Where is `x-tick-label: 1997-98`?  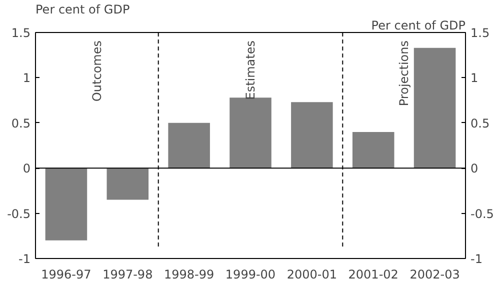
x-tick-label: 1997-98 is located at coordinates (127, 275).